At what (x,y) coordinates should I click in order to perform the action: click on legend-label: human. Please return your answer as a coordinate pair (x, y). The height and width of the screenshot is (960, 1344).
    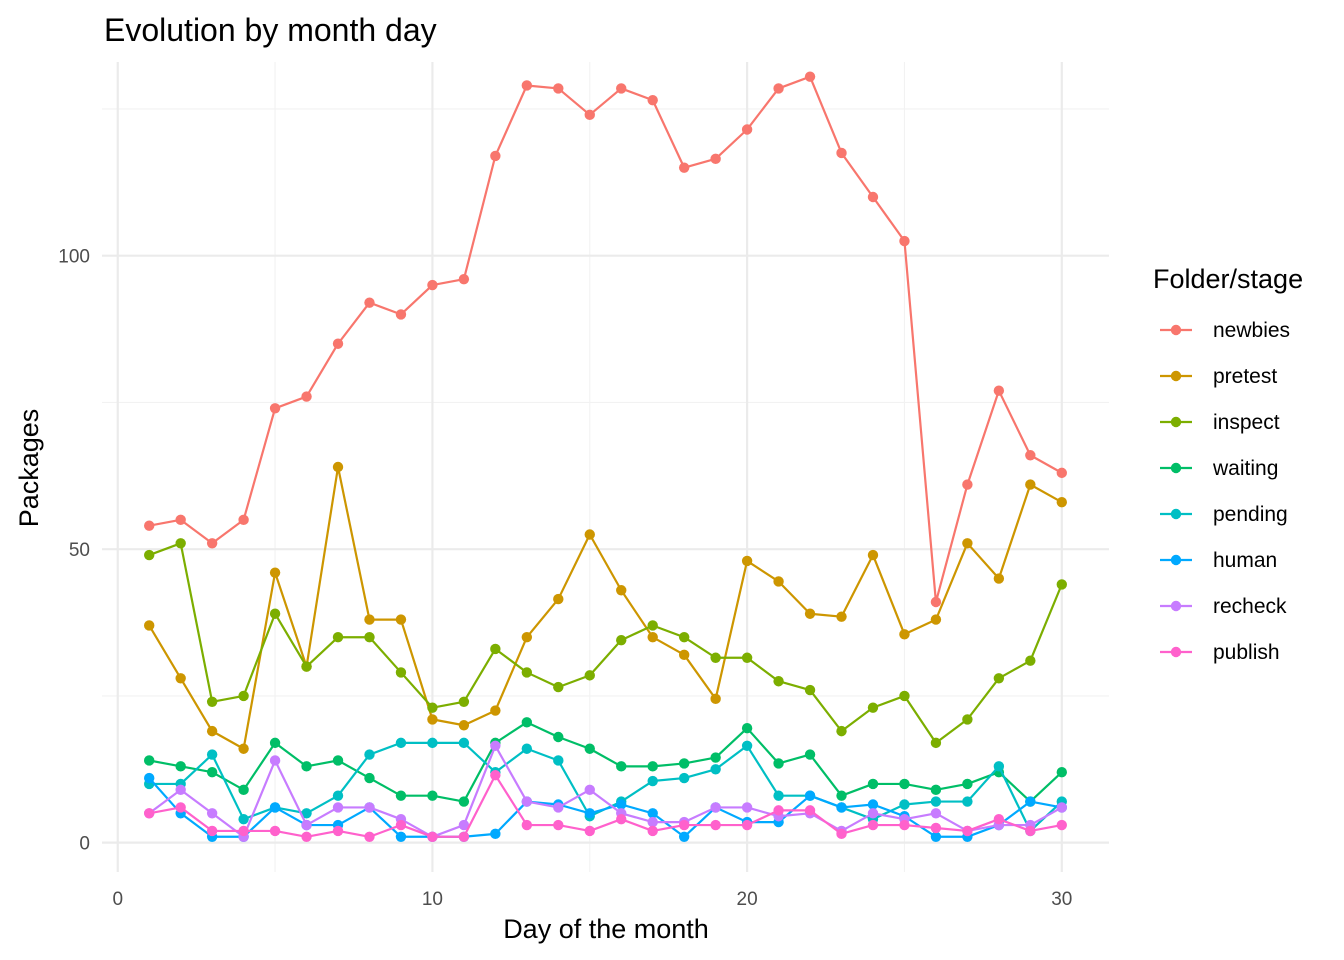
    Looking at the image, I should click on (1245, 560).